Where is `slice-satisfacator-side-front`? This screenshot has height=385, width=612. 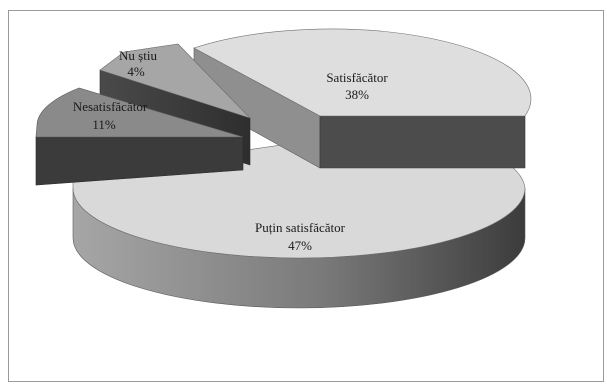 slice-satisfacator-side-front is located at coordinates (422, 142).